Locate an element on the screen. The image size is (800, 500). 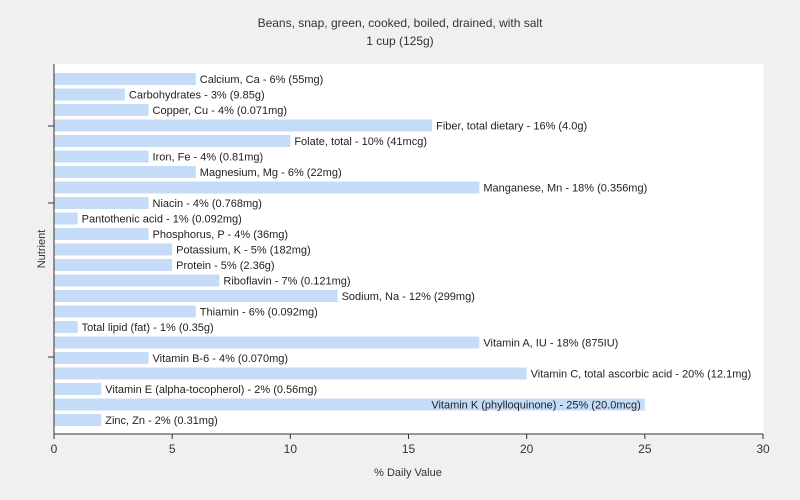
x-tick-label: 0 is located at coordinates (54, 449).